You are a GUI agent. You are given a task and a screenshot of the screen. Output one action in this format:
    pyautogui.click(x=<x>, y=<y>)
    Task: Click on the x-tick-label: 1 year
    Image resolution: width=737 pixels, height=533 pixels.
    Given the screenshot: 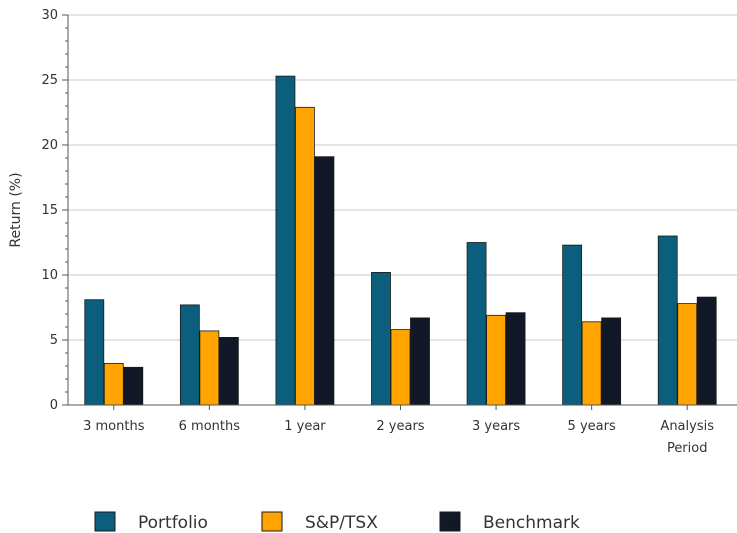 What is the action you would take?
    pyautogui.click(x=305, y=426)
    